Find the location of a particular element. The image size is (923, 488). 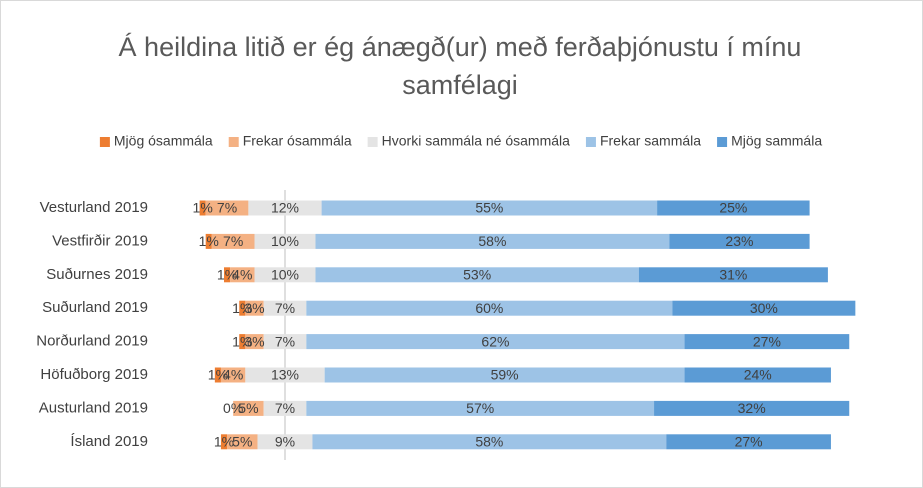

category-label: Suðurnes 2019 is located at coordinates (97, 274).